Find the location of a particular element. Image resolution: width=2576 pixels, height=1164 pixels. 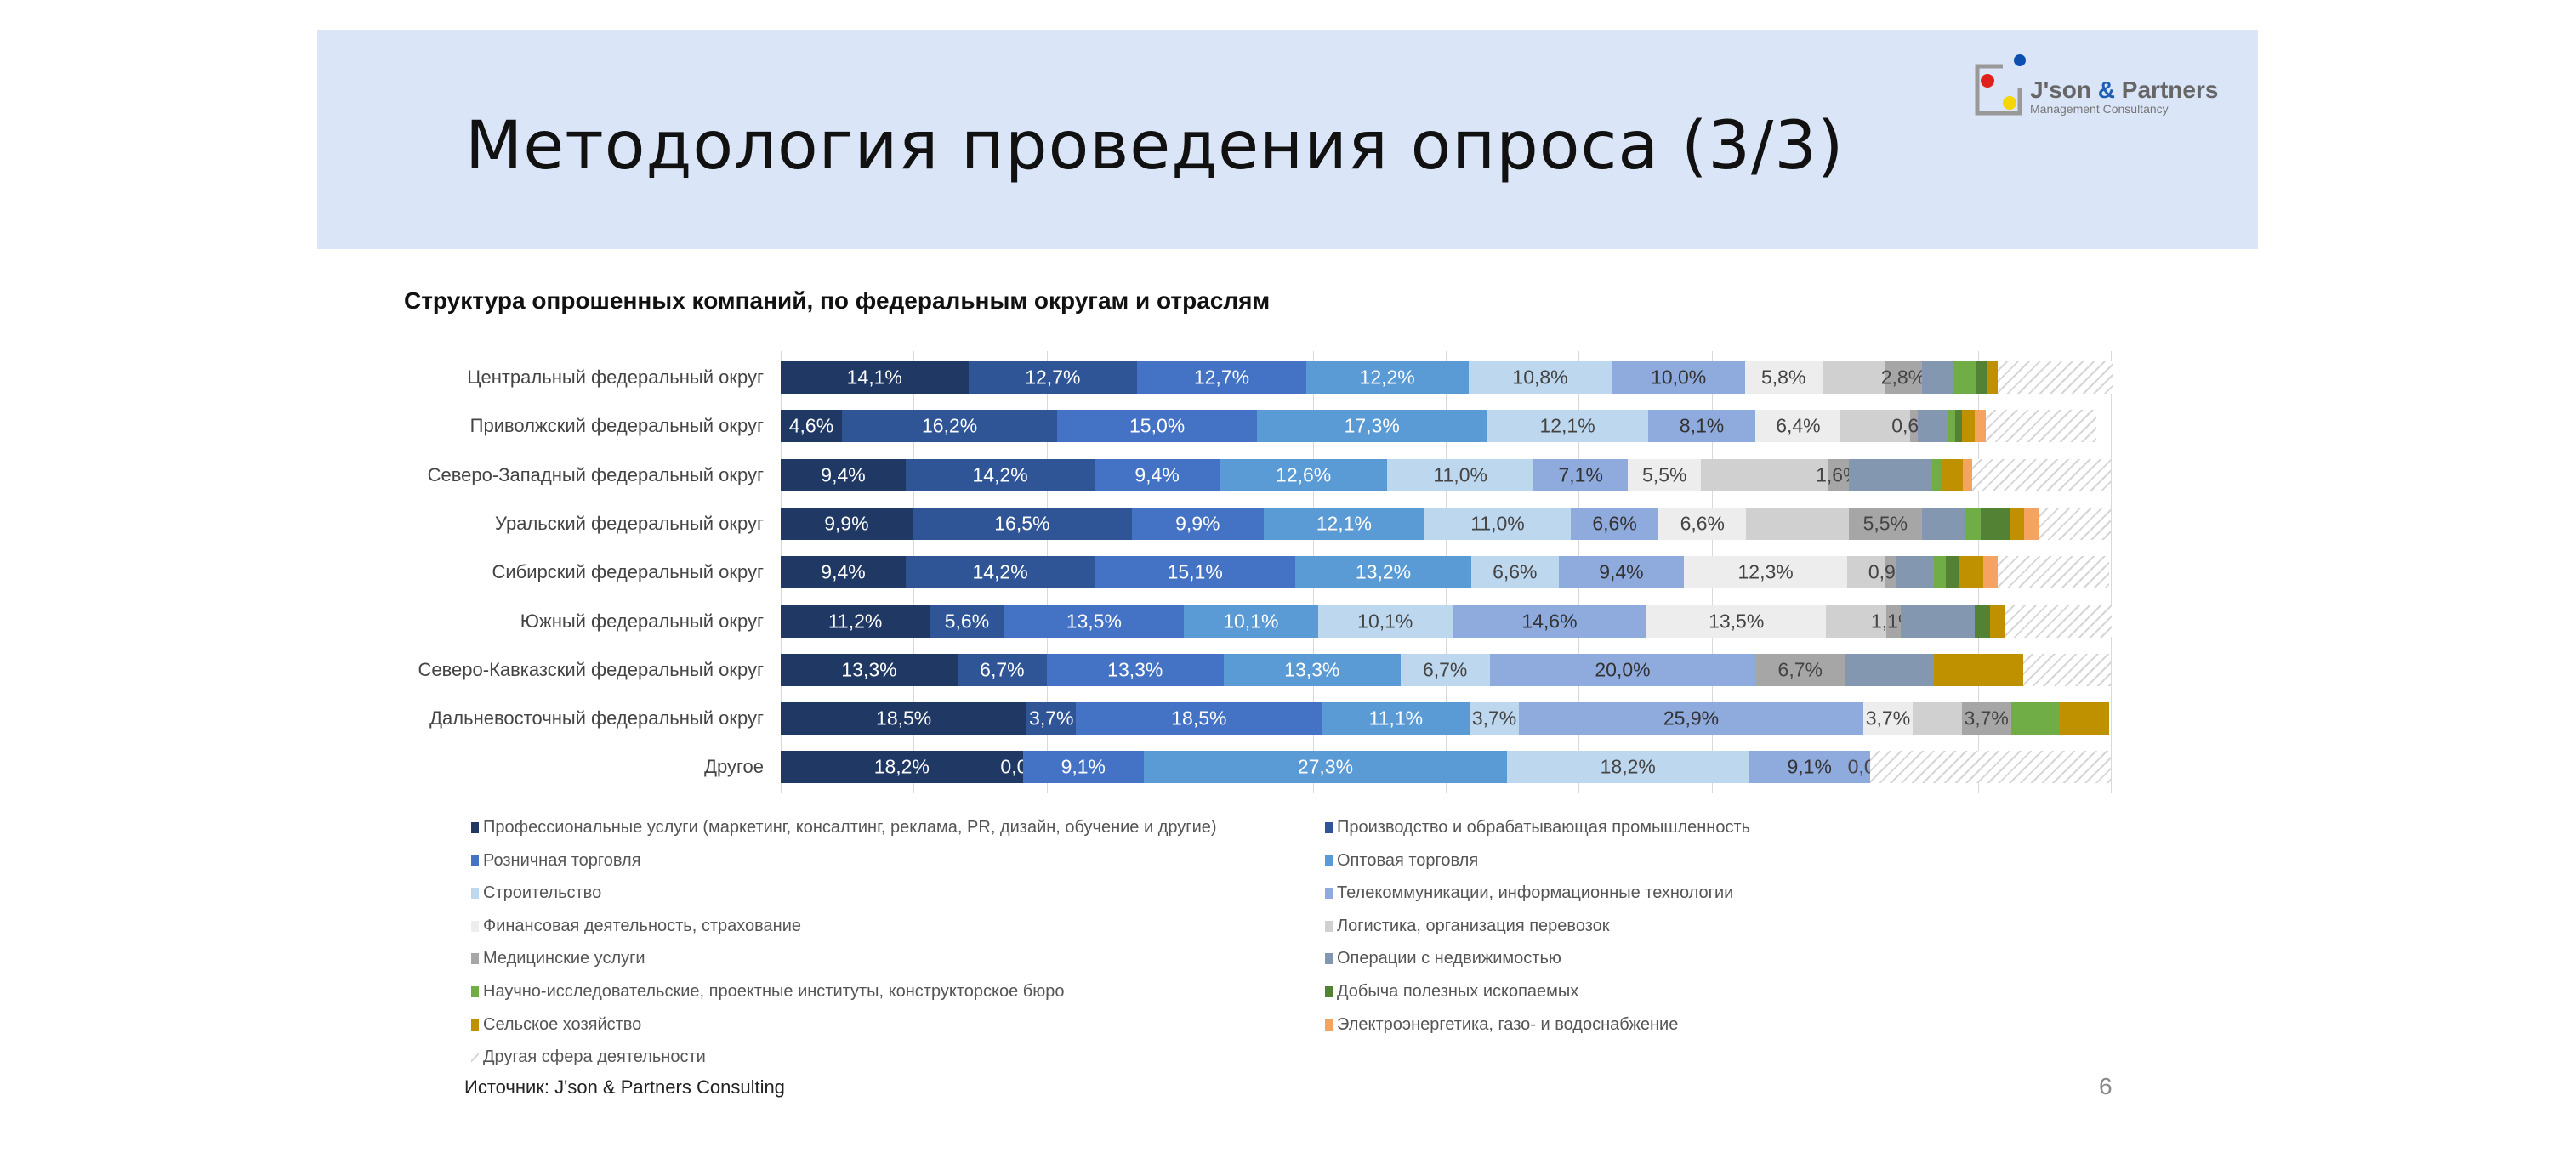

bar-row: 9,9% 16,5% 9,9% 12,1% 11,0% 6,6% 6,6% 5,5% is located at coordinates (1446, 523).